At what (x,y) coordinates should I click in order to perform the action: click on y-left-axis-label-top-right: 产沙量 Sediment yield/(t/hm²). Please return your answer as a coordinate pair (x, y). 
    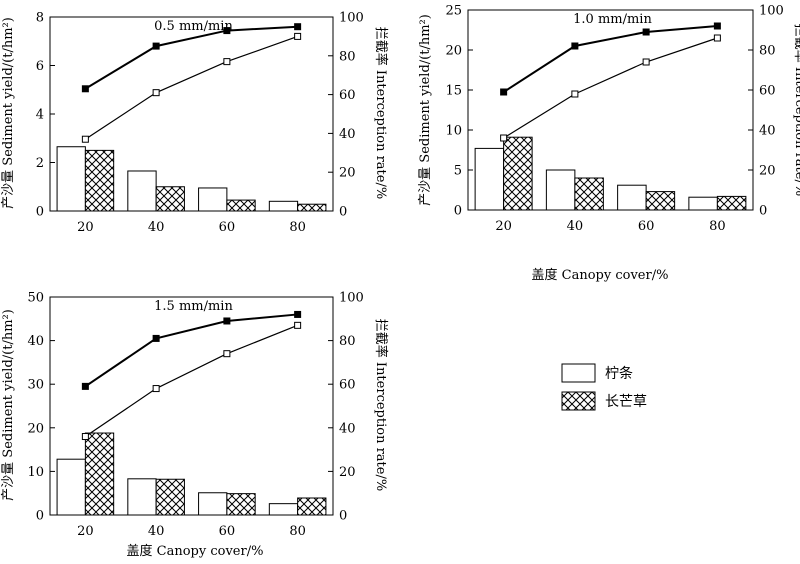
    Looking at the image, I should click on (425, 110).